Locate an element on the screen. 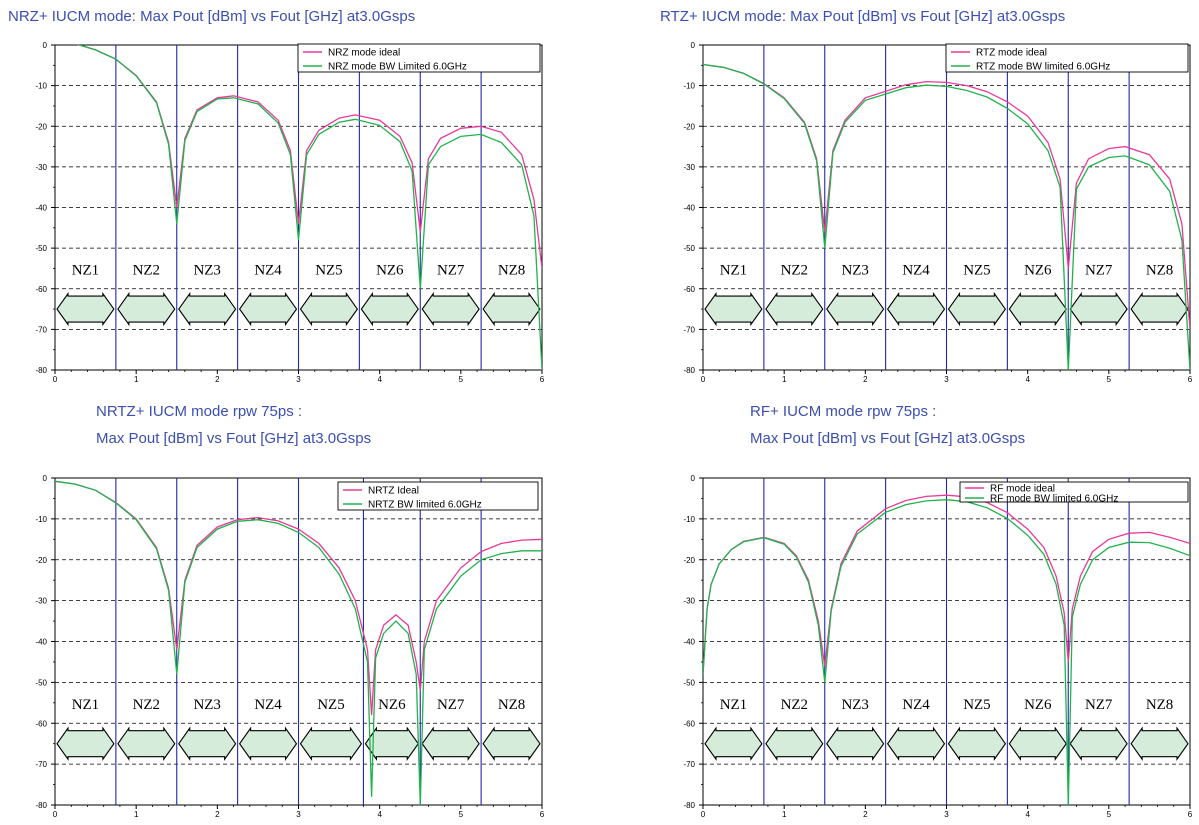  chart-title-line: RF+ IUCM mode rpw 75ps : is located at coordinates (843, 411).